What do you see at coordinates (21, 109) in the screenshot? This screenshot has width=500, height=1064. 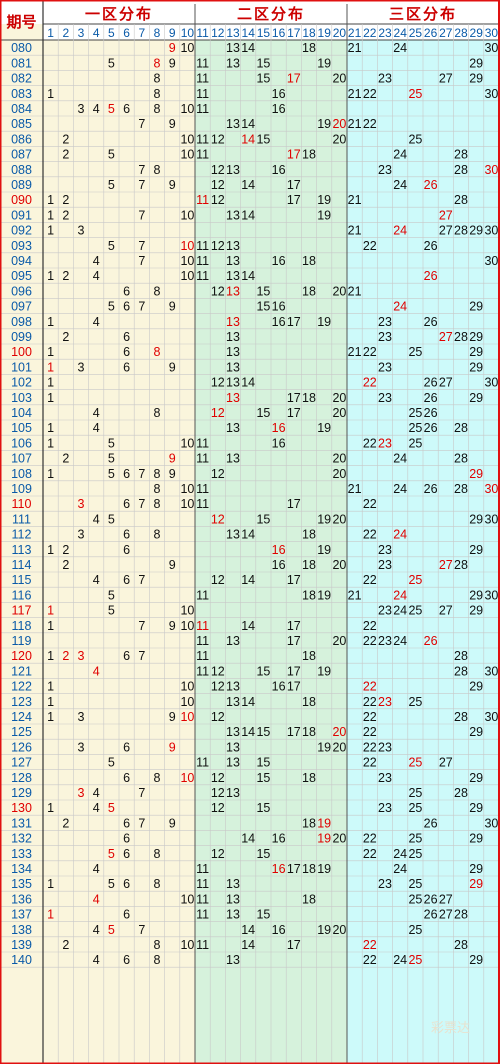 I see `period-label: 084` at bounding box center [21, 109].